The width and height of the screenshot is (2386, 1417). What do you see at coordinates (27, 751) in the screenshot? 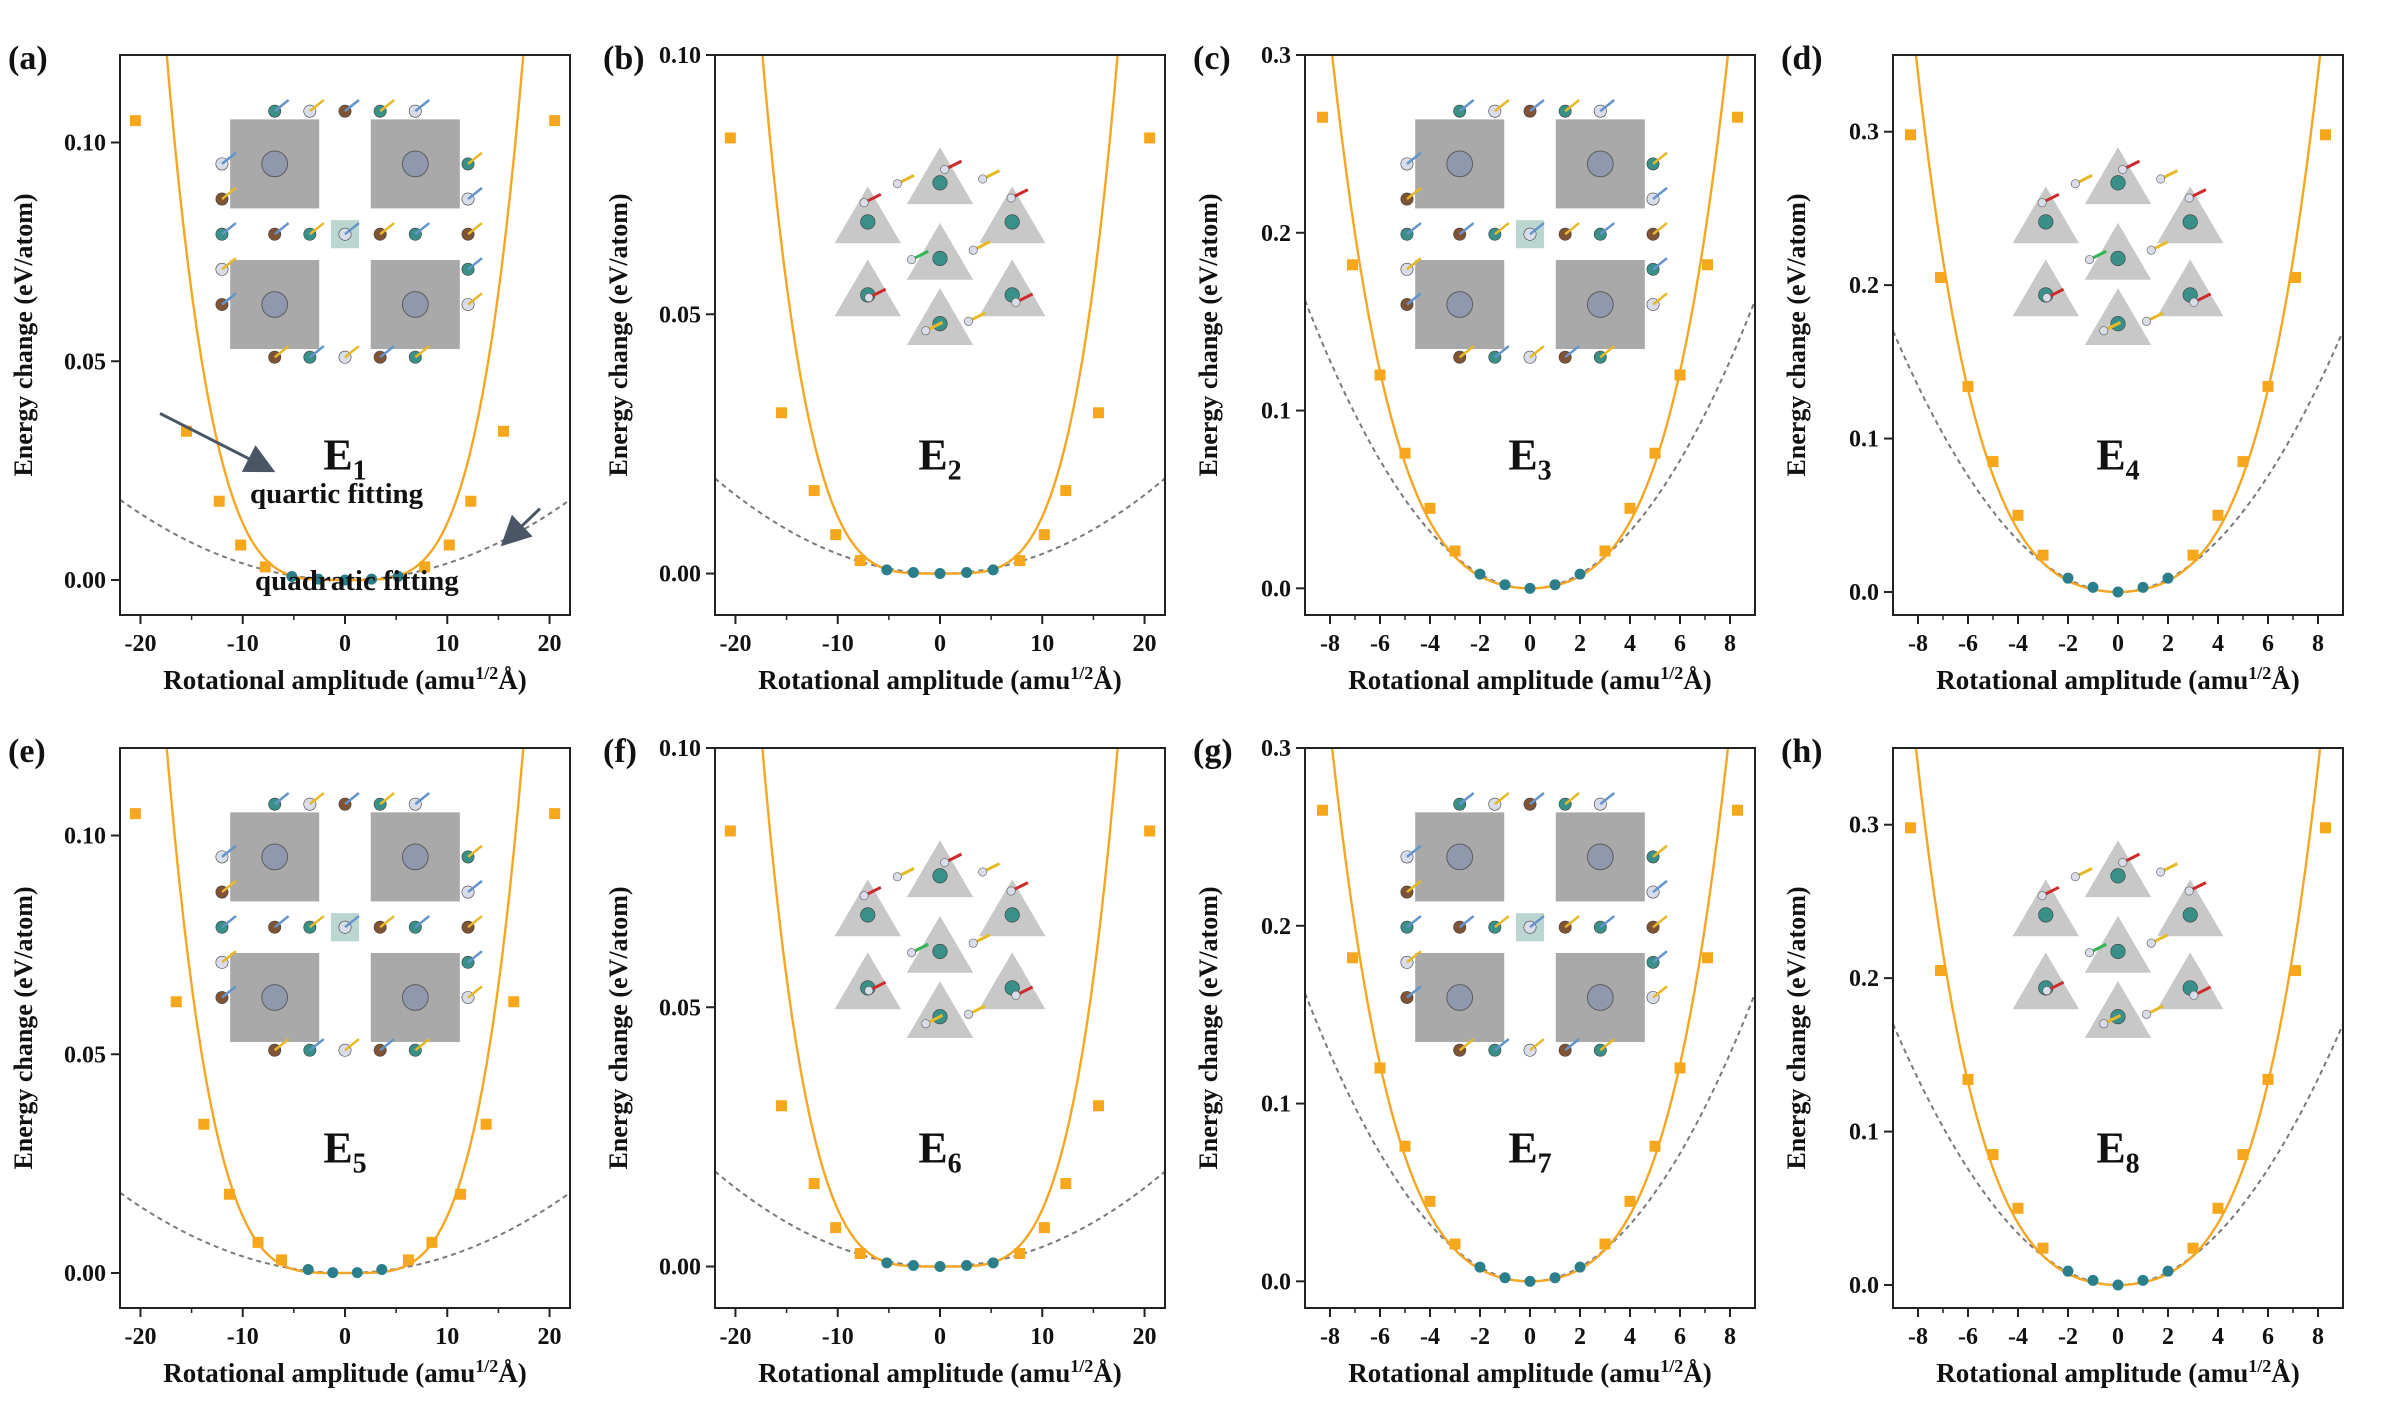
I see `panel-label: (e)` at bounding box center [27, 751].